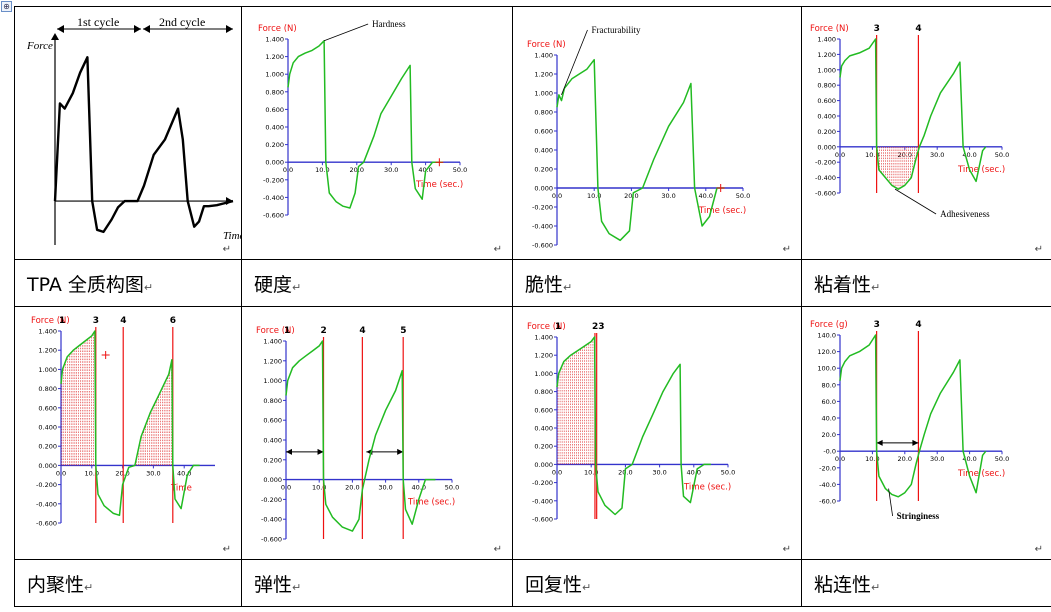 The height and width of the screenshot is (612, 1051). What do you see at coordinates (56, 584) in the screenshot?
I see `caption-text: 内聚性` at bounding box center [56, 584].